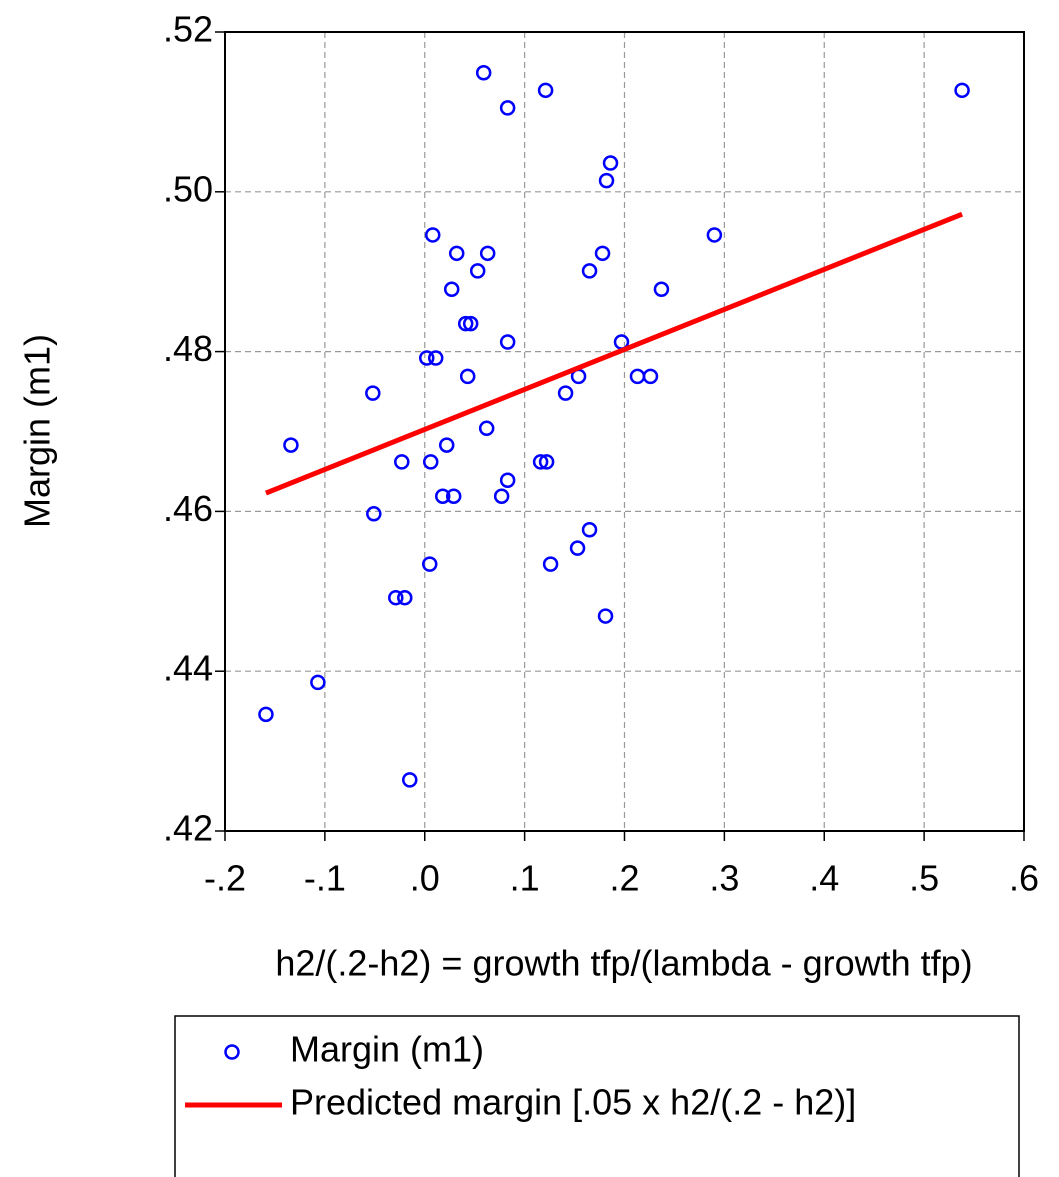 The height and width of the screenshot is (1177, 1059). What do you see at coordinates (525, 878) in the screenshot?
I see `x-tick-label: .1` at bounding box center [525, 878].